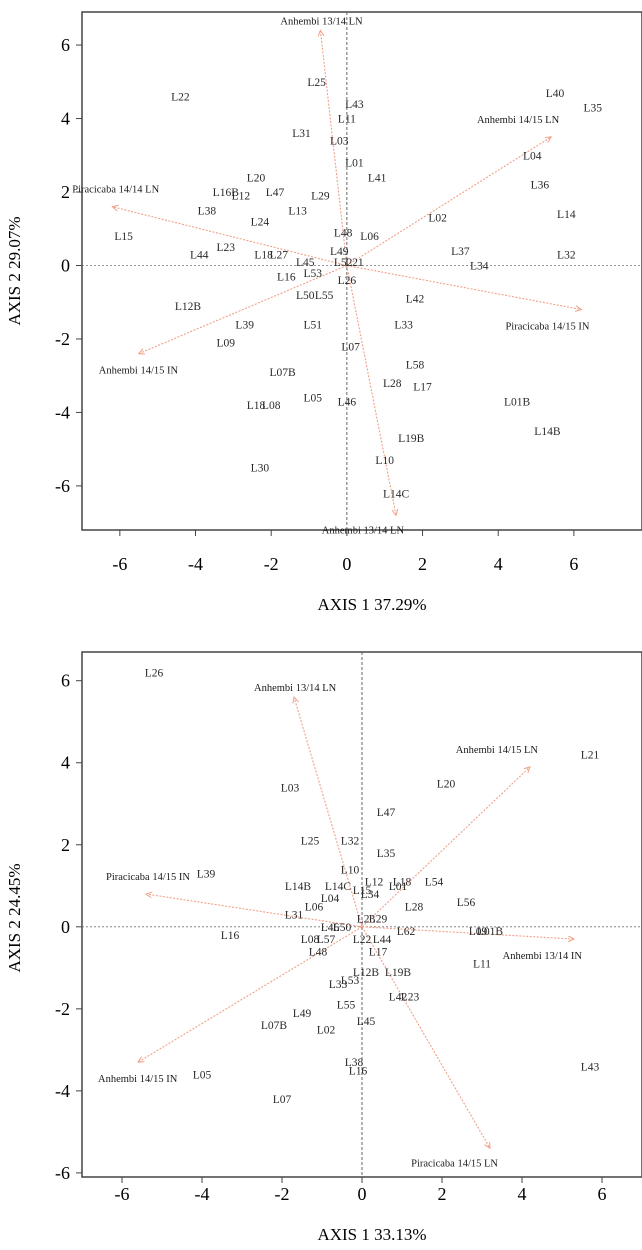 This screenshot has width=642, height=1250. I want to click on point-label: L21, so click(590, 756).